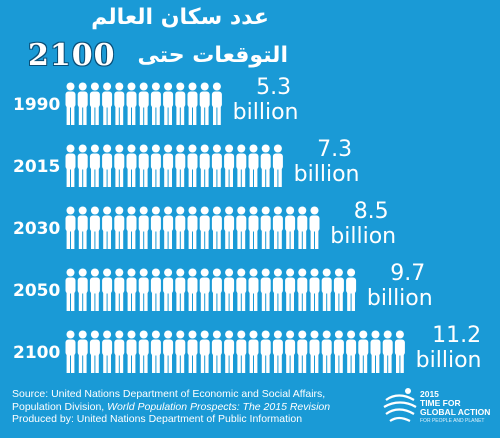 The height and width of the screenshot is (438, 500). What do you see at coordinates (36, 105) in the screenshot?
I see `row-year-label: 1990` at bounding box center [36, 105].